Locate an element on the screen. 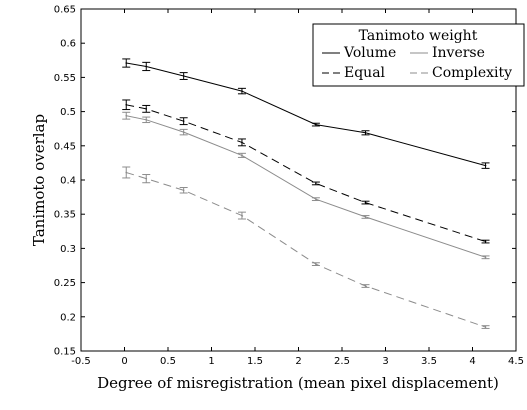 This screenshot has height=410, width=527. x-tick-label: 4 is located at coordinates (472, 361).